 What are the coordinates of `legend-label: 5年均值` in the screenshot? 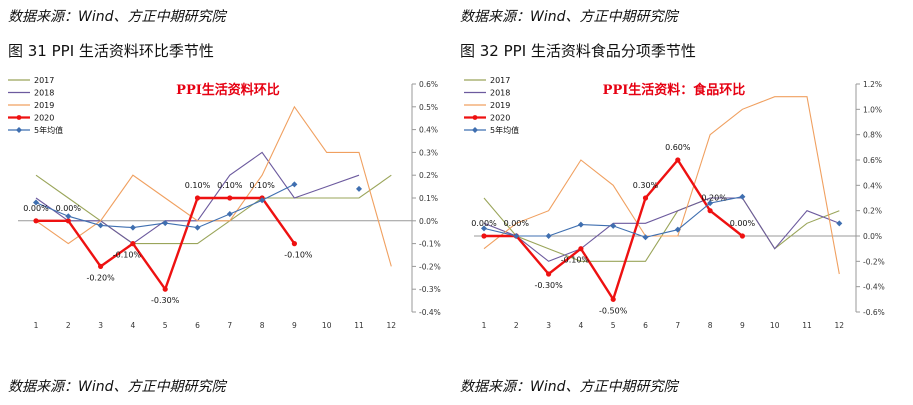 It's located at (48, 130).